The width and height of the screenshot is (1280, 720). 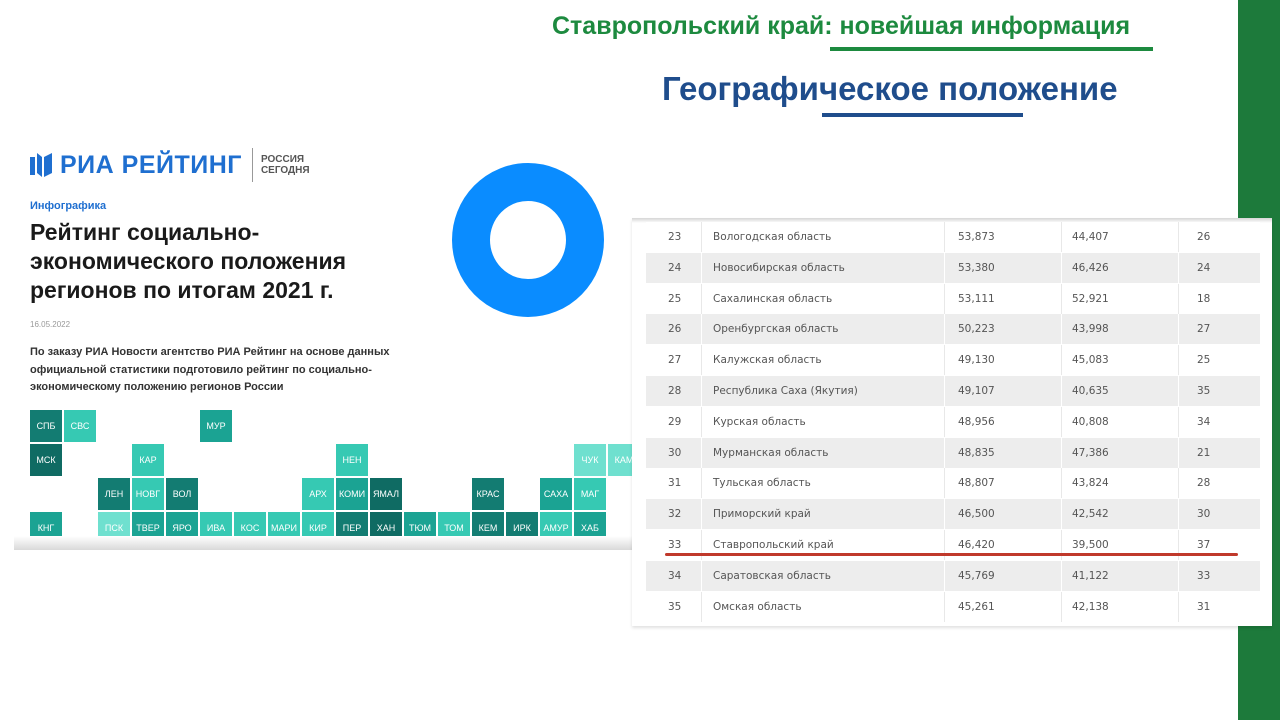 I want to click on region-name-cell: Вологодская область, so click(x=772, y=237).